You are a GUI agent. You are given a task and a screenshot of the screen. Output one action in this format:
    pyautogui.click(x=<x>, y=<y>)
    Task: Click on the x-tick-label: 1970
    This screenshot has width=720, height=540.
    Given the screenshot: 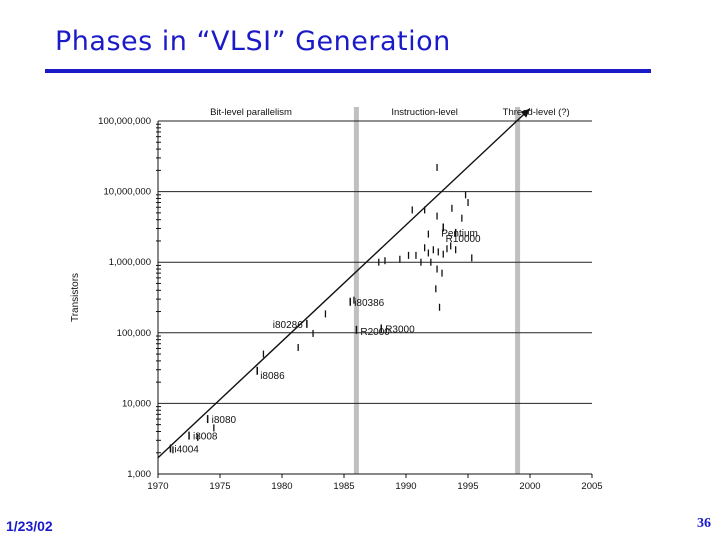 What is the action you would take?
    pyautogui.click(x=157, y=486)
    